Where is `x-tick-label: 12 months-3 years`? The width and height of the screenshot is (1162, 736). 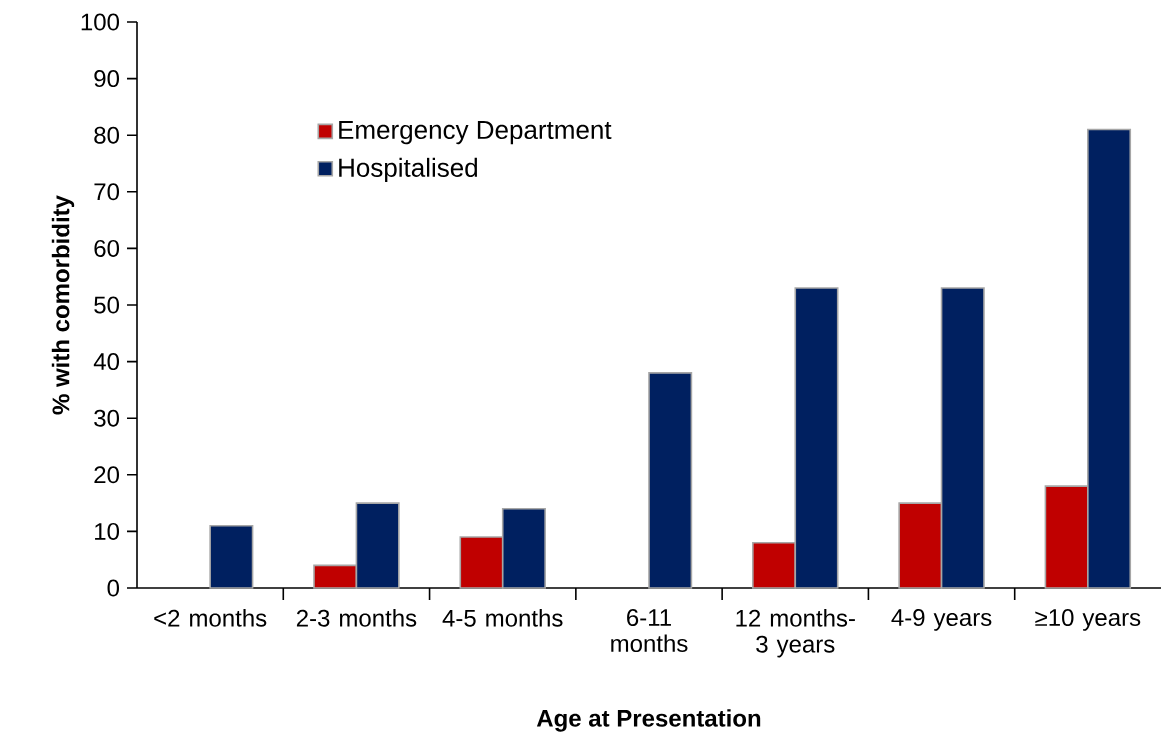
x-tick-label: 12 months-3 years is located at coordinates (795, 633).